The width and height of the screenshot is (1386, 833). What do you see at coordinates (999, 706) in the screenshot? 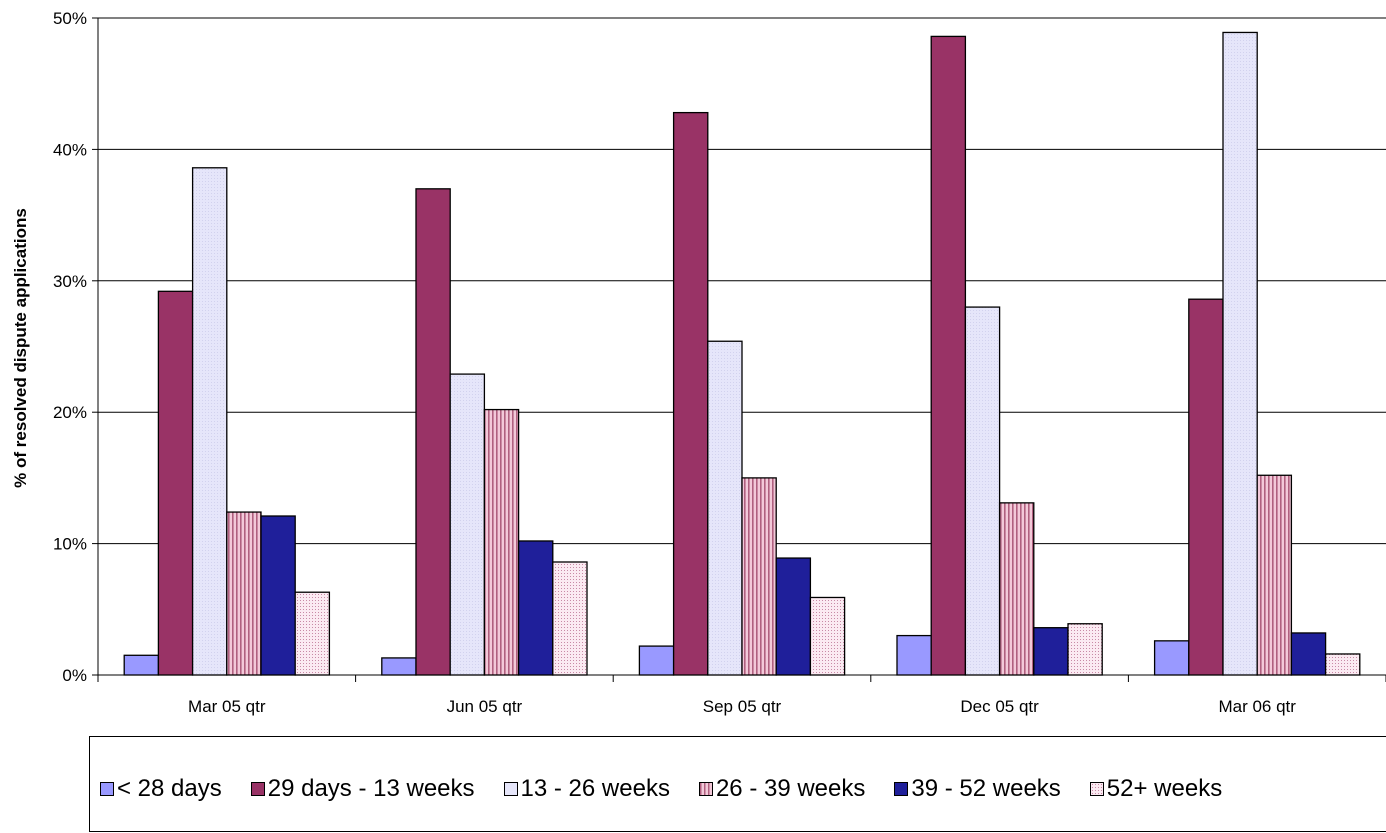
I see `x-tick-label: Dec 05 qtr` at bounding box center [999, 706].